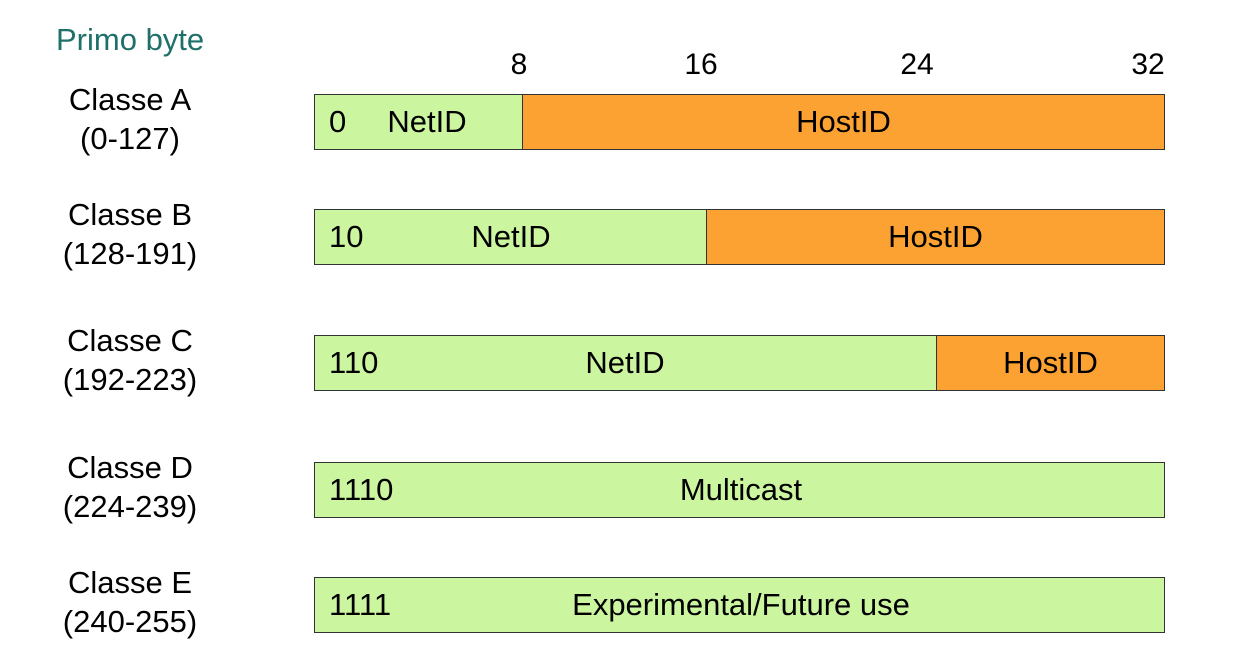  Describe the element at coordinates (130, 39) in the screenshot. I see `primo-byte-header: Primo byte` at that location.